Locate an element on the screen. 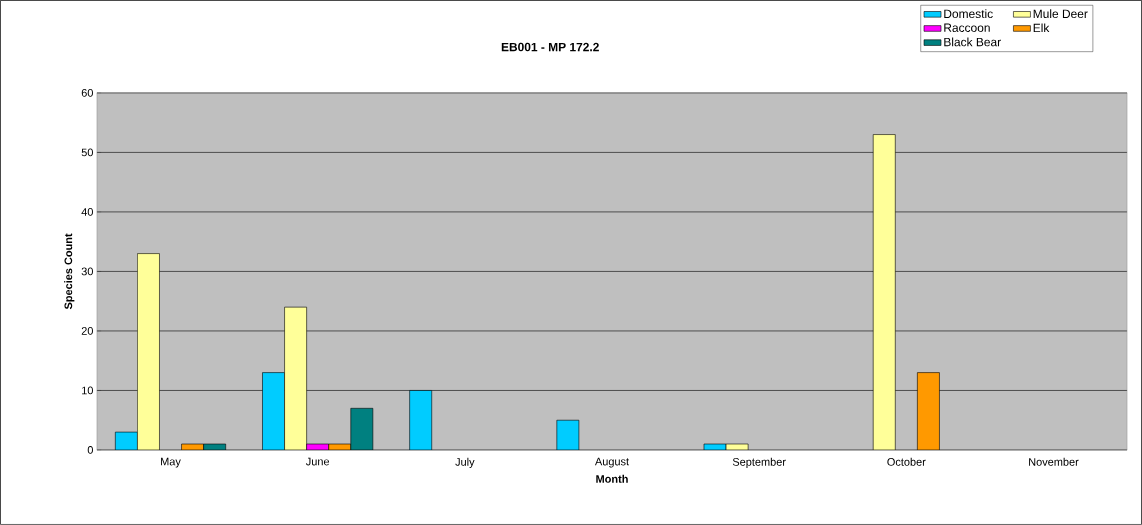 Image resolution: width=1142 pixels, height=525 pixels. legend-label: Black Bear is located at coordinates (972, 42).